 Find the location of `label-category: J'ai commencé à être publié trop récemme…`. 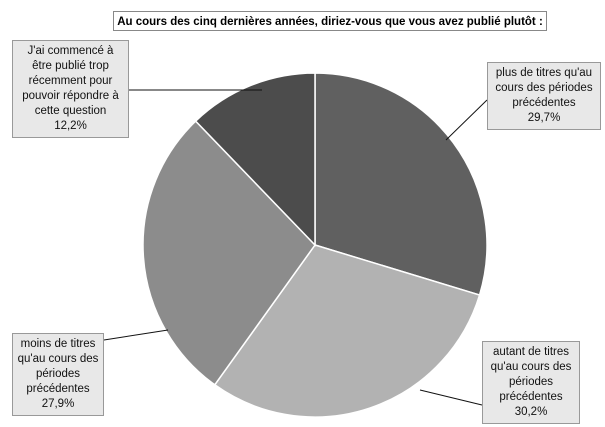

label-category: J'ai commencé à être publié trop récemme… is located at coordinates (70, 81).